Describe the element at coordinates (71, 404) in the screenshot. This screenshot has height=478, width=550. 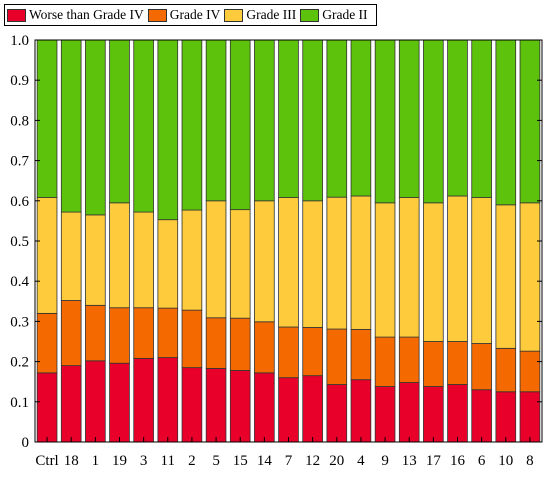
I see `bar-segment-18-worse-than-grade-iv` at that location.